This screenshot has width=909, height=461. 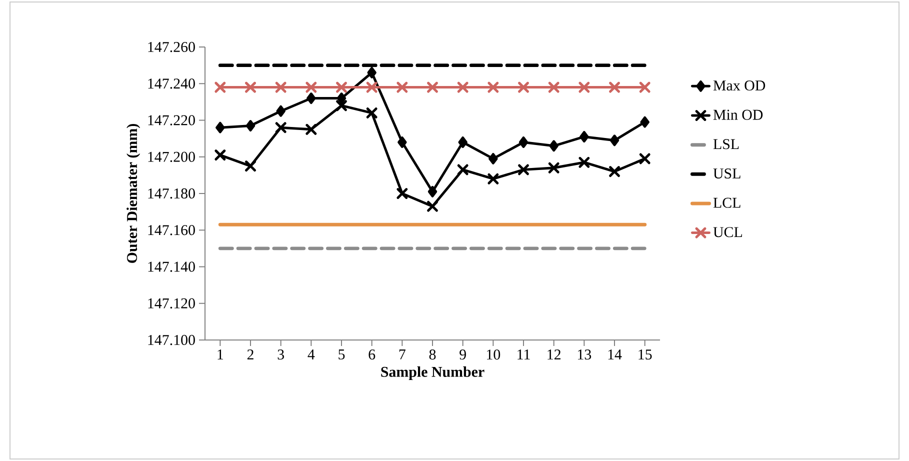 What do you see at coordinates (281, 355) in the screenshot?
I see `x-tick-label: 3` at bounding box center [281, 355].